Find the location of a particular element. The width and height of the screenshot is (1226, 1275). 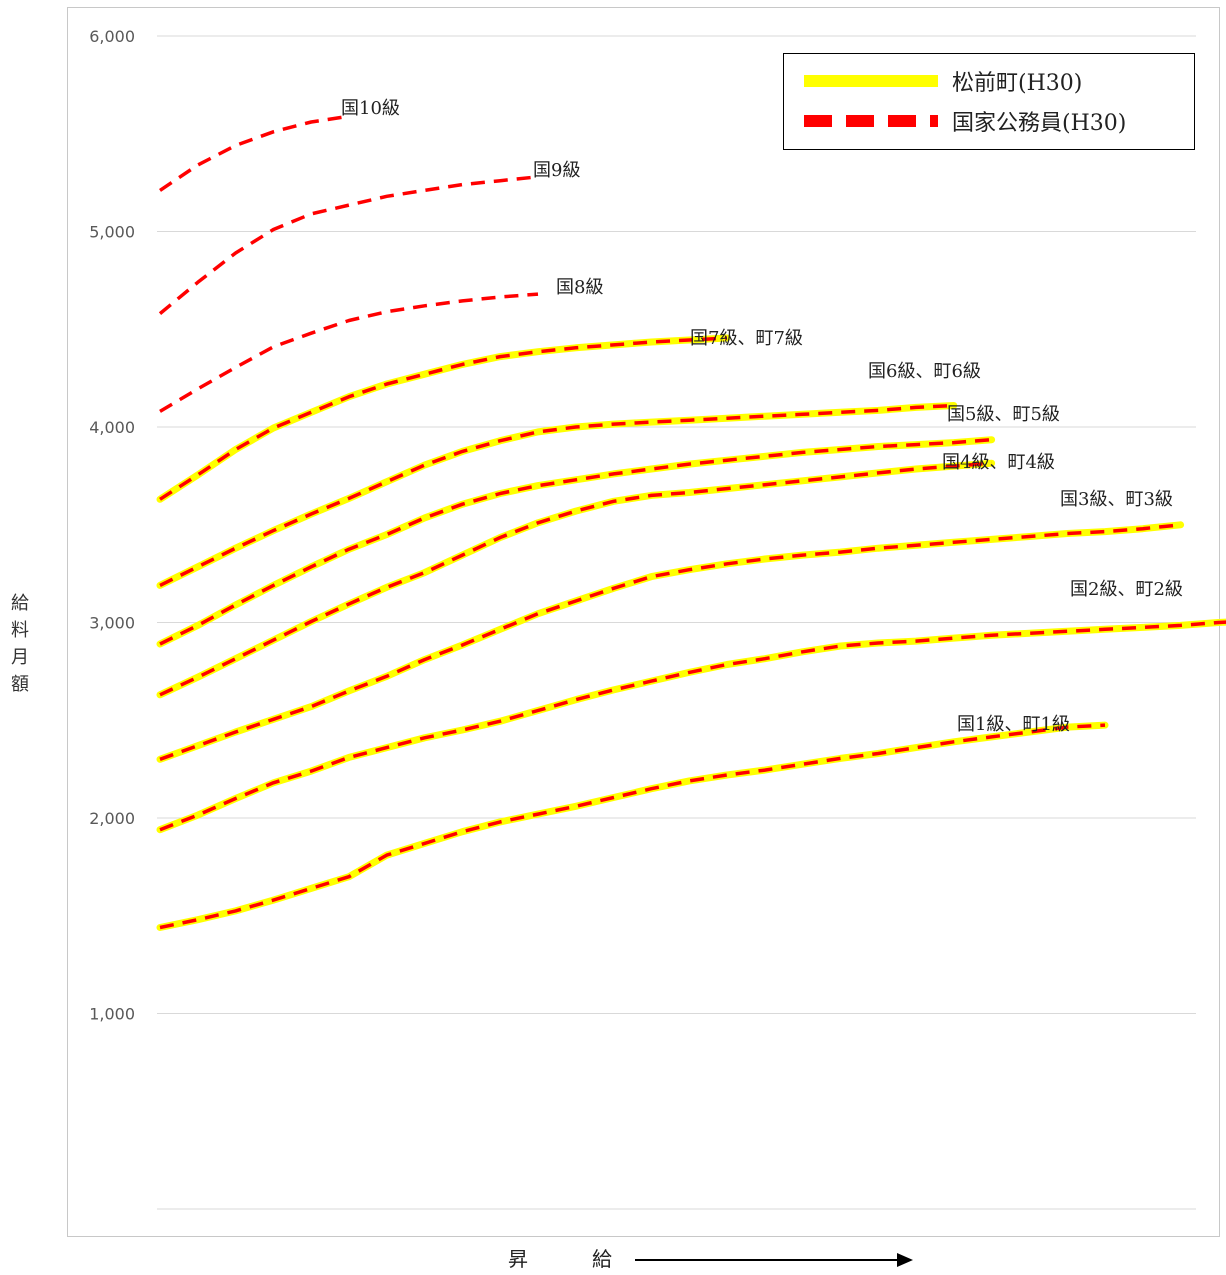

y-tick-label: 5,000 is located at coordinates (112, 232).